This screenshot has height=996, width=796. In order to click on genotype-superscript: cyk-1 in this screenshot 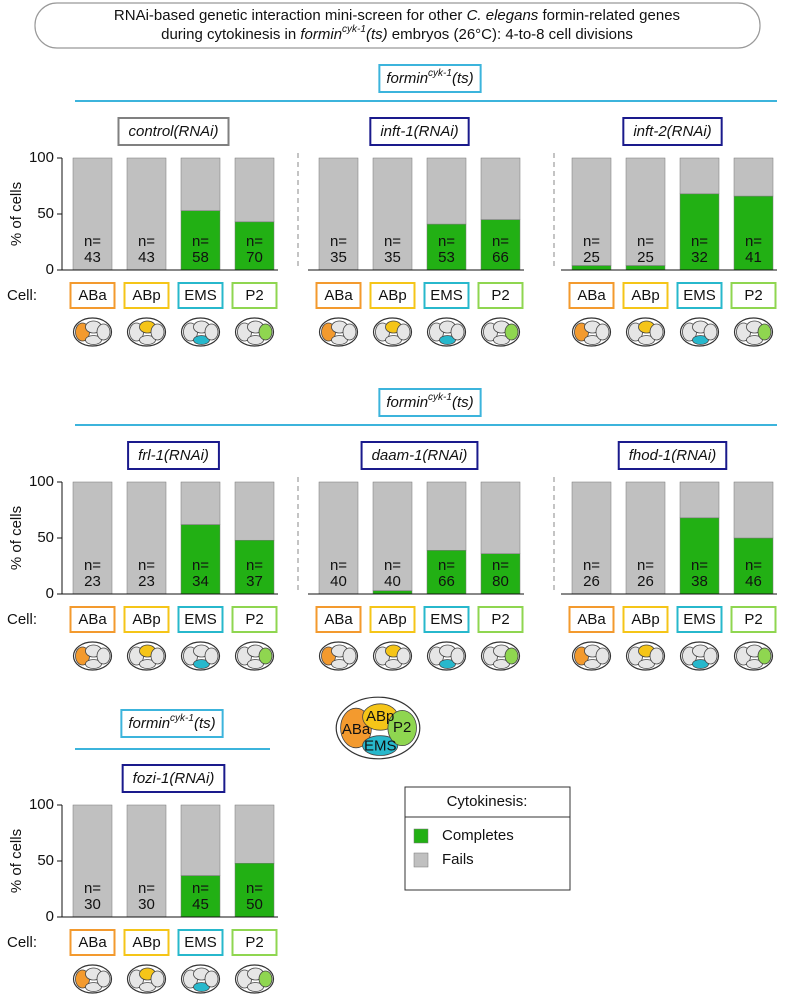, I will do `click(440, 73)`.